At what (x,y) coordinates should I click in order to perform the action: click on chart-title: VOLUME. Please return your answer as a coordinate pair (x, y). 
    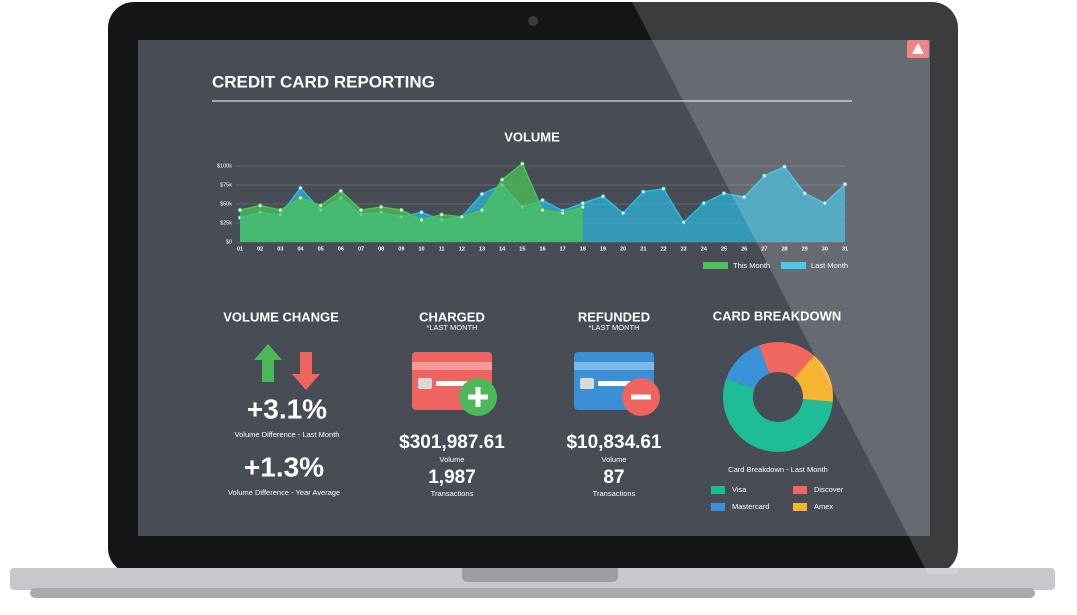
    Looking at the image, I should click on (532, 136).